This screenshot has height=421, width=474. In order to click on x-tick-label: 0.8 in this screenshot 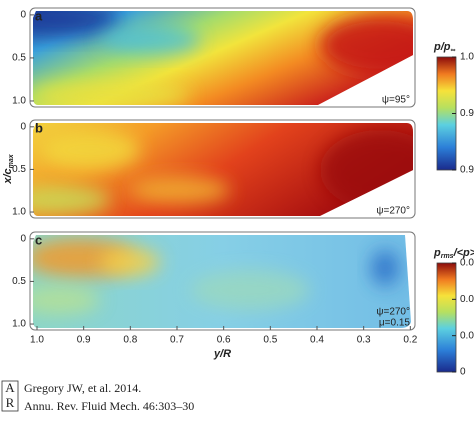, I will do `click(130, 340)`.